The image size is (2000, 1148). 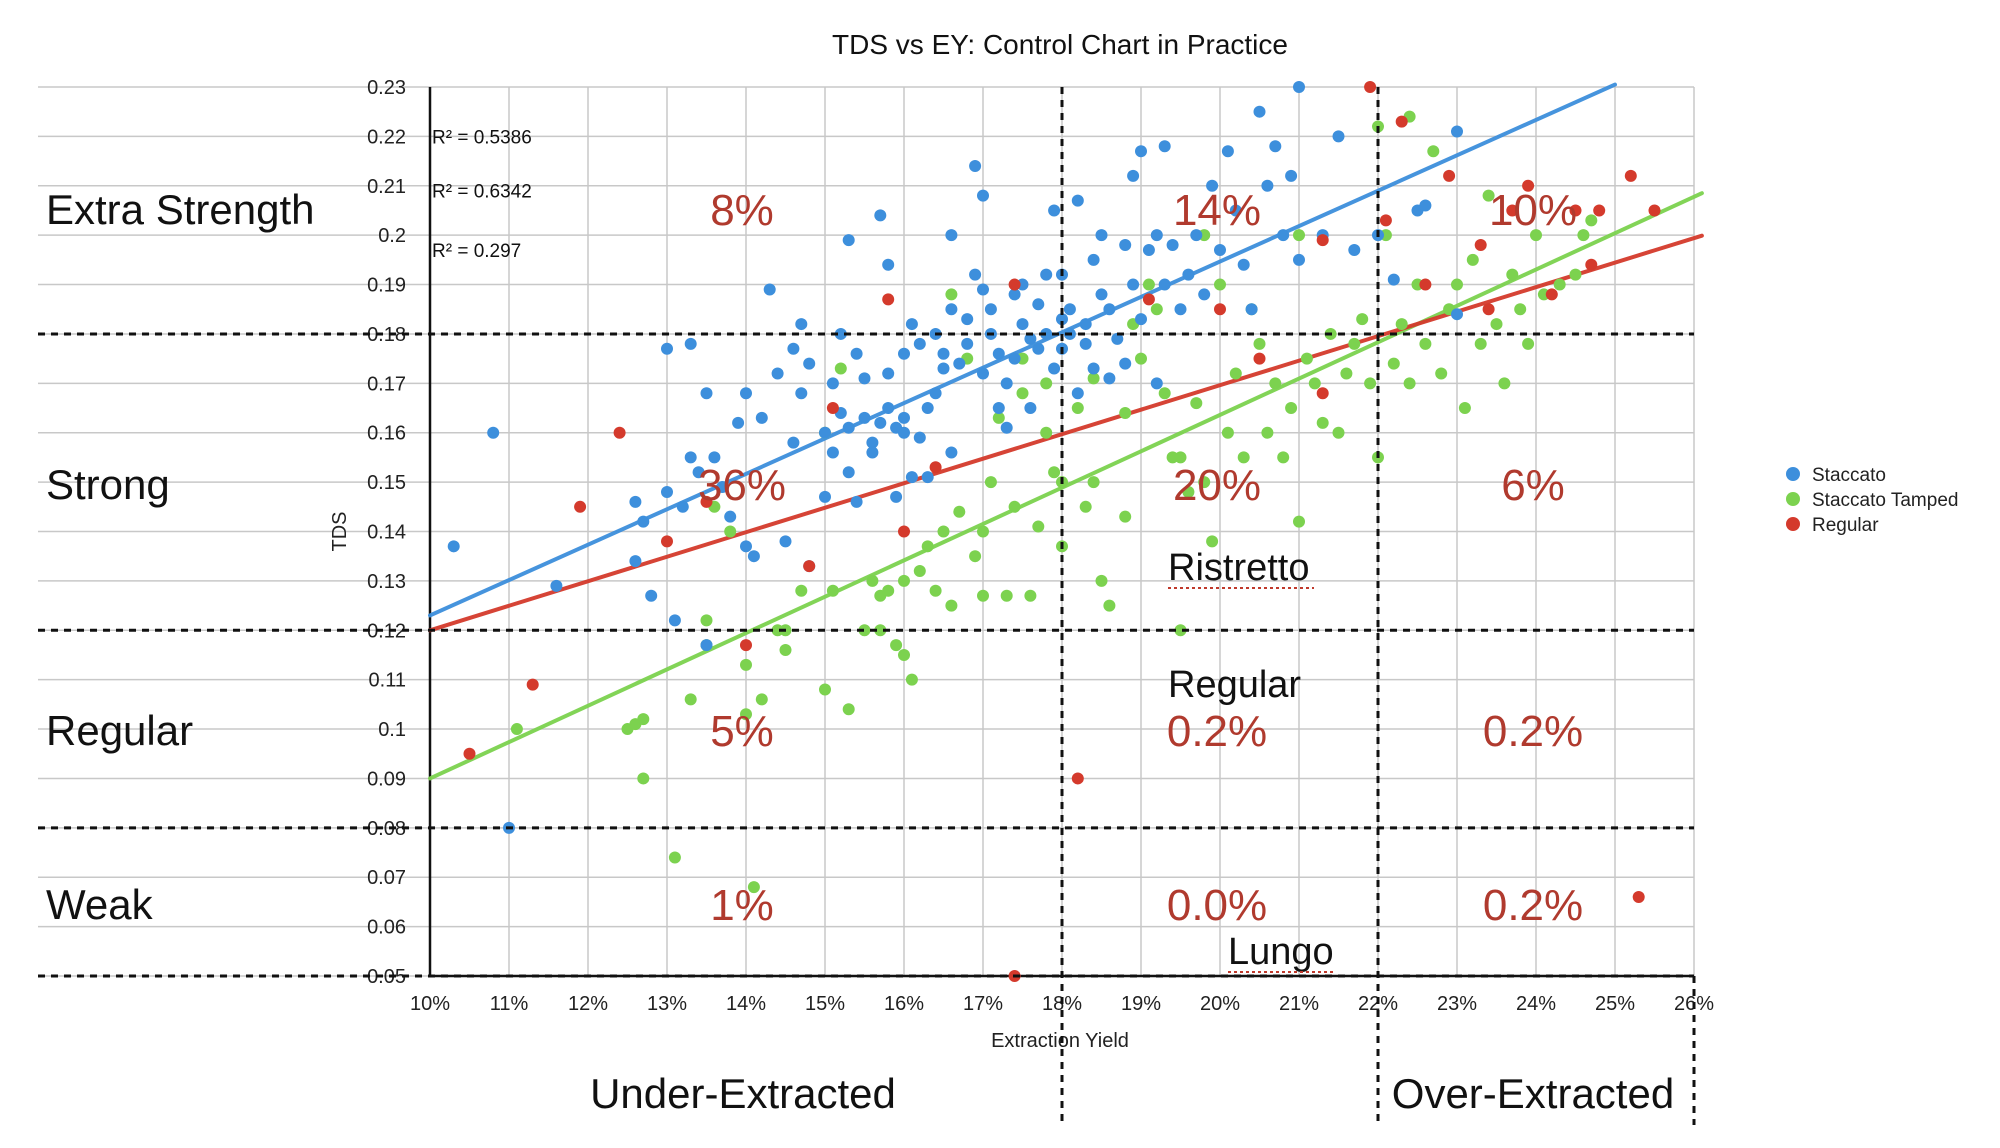 What do you see at coordinates (1793, 499) in the screenshot?
I see `legend-marker` at bounding box center [1793, 499].